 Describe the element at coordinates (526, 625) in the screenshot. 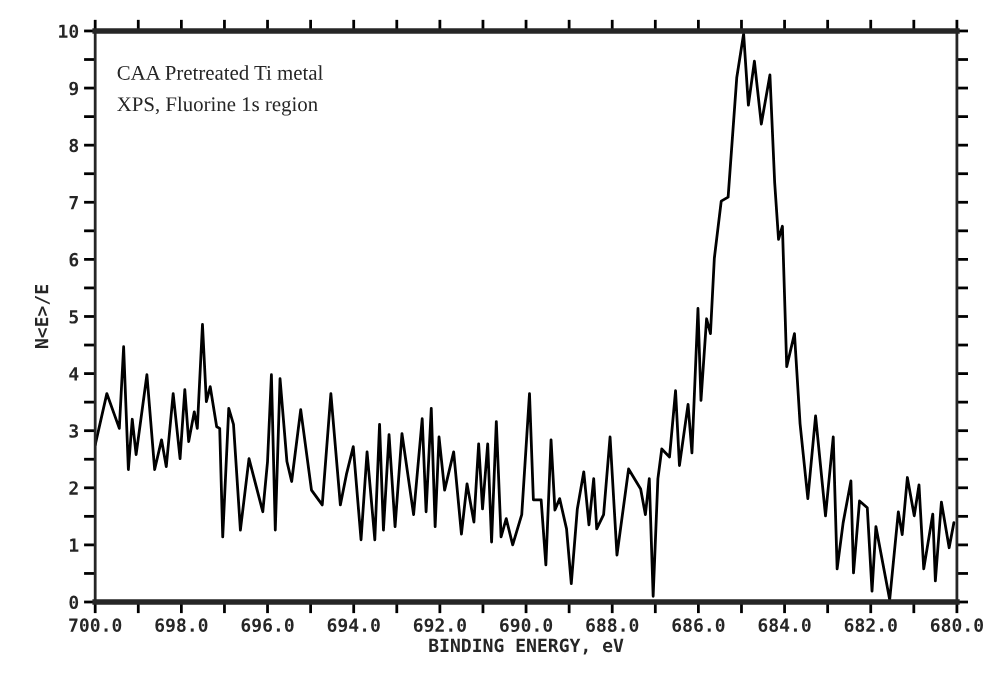

I see `x-tick-label: 690.0` at that location.